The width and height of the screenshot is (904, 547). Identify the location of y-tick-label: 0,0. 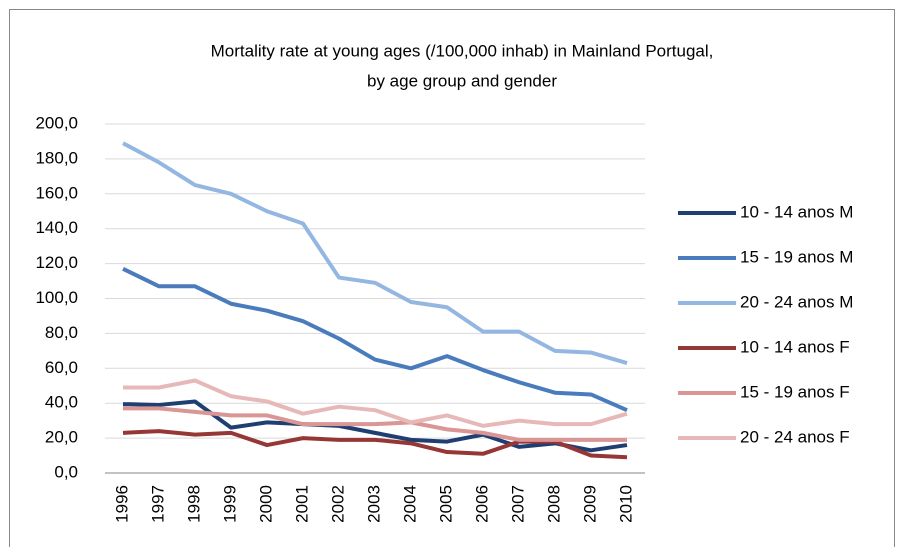
(66, 471).